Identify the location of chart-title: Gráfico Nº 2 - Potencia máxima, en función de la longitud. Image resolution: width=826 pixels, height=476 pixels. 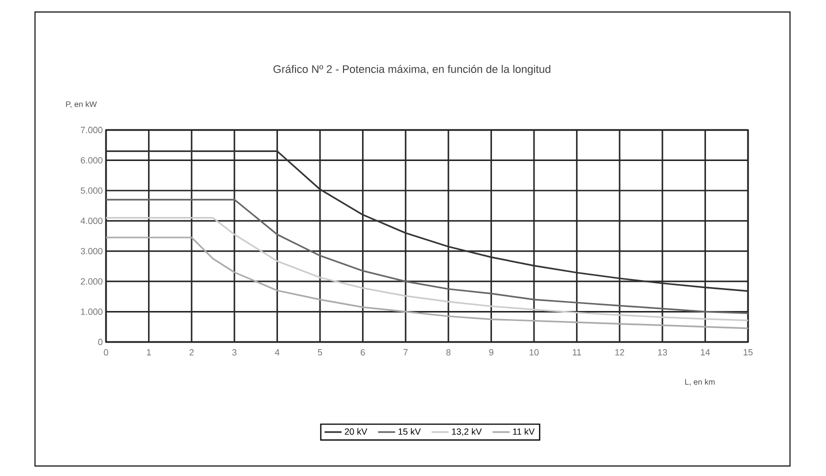
(411, 70).